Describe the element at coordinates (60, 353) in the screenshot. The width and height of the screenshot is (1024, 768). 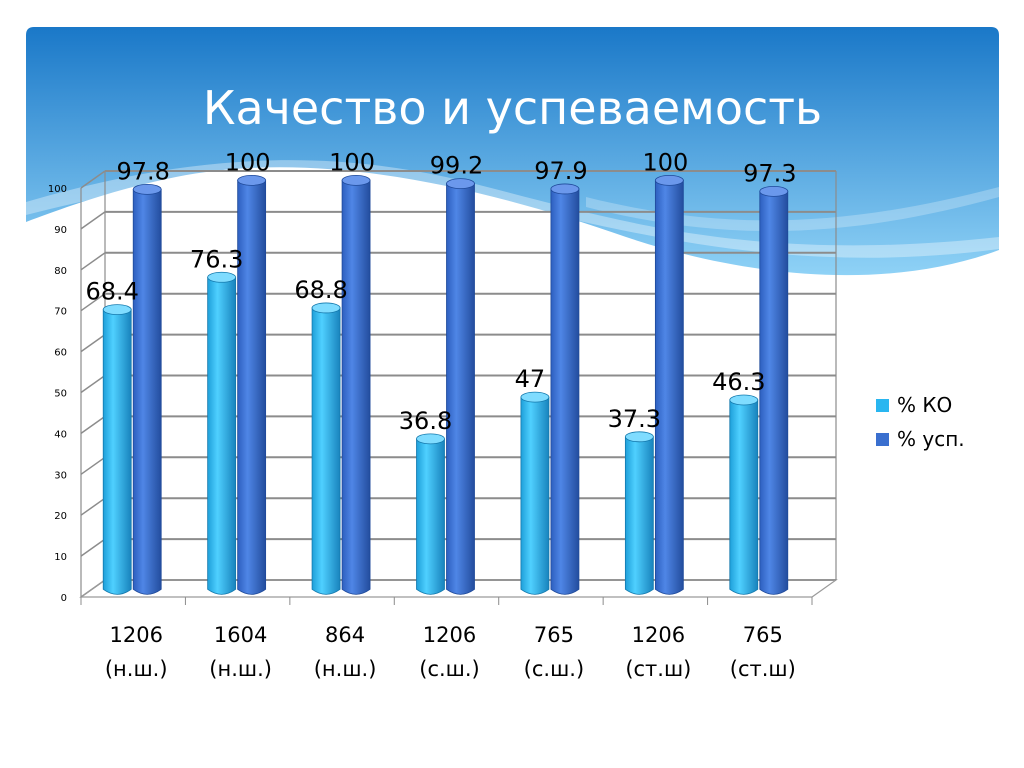
I see `y-tick-label: 60` at that location.